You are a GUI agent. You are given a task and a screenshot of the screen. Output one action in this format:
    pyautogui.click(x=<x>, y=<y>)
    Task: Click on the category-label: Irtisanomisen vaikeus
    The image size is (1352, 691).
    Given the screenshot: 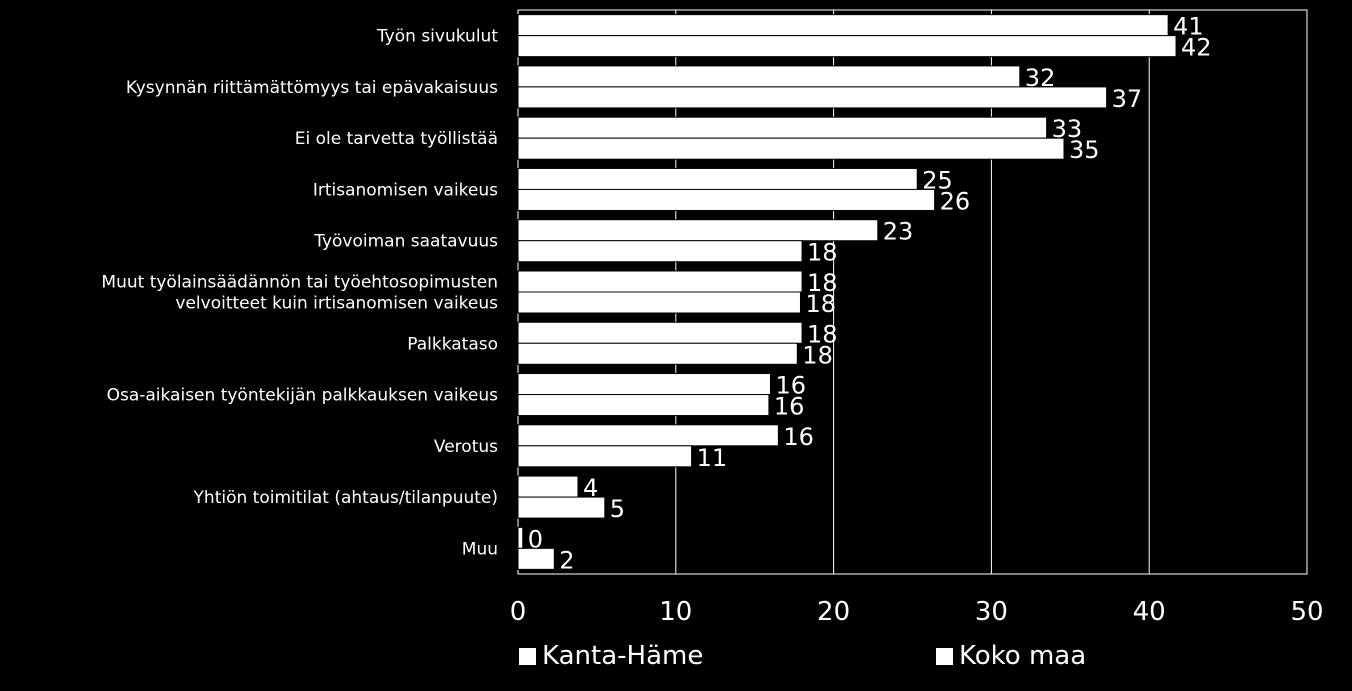 What is the action you would take?
    pyautogui.click(x=405, y=190)
    